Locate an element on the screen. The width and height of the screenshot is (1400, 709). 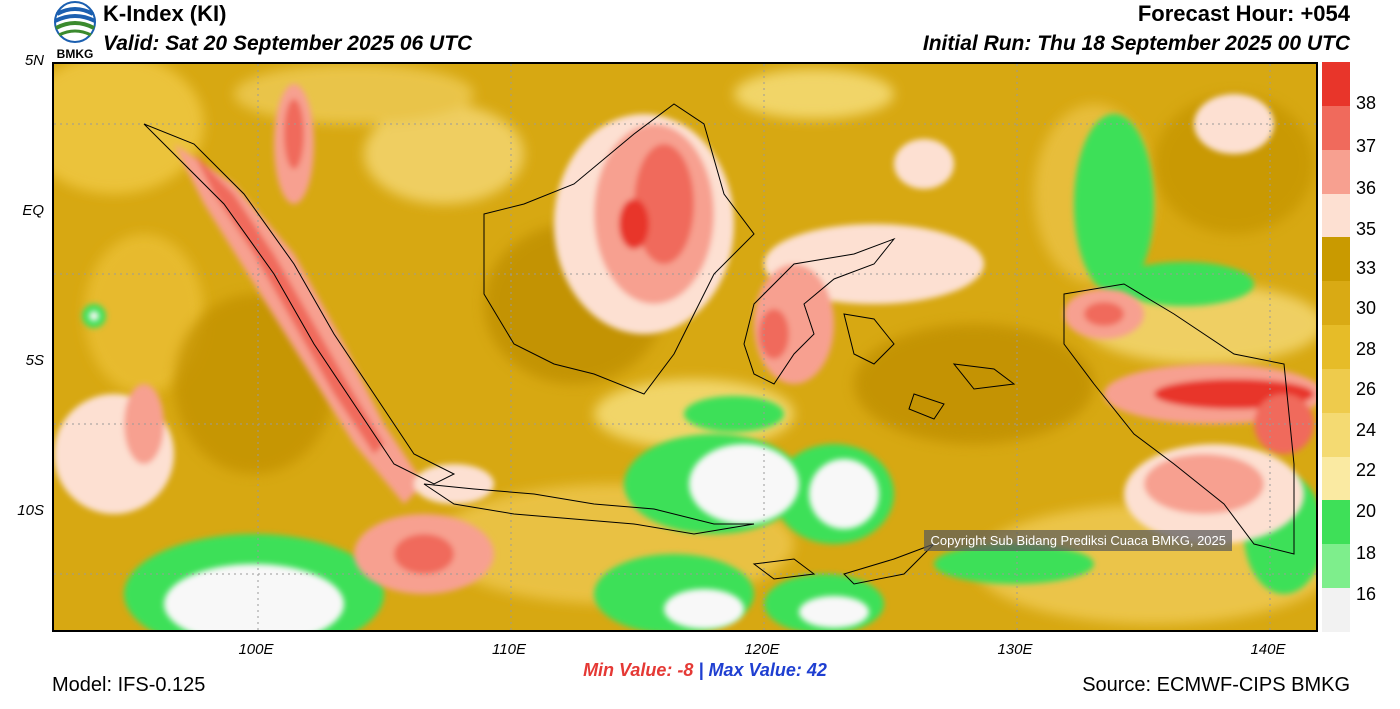
colorbar is located at coordinates (1336, 347).